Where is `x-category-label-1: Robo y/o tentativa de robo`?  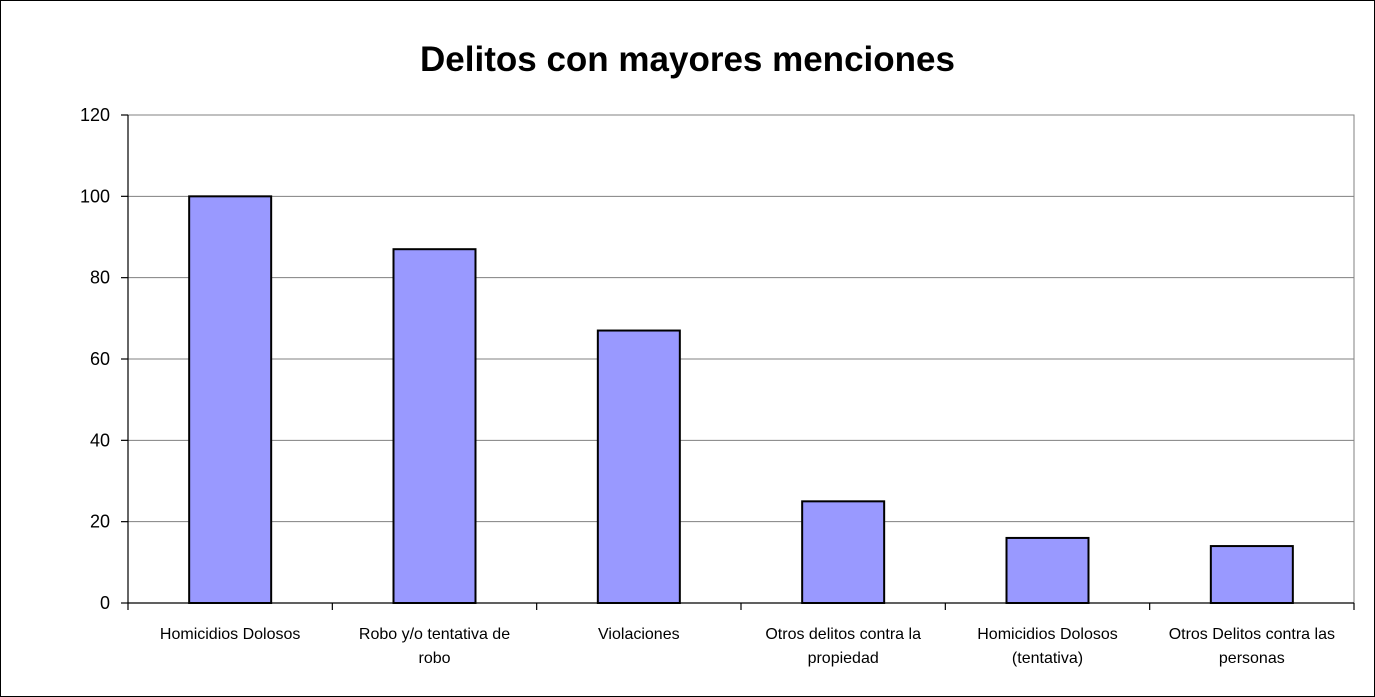 x-category-label-1: Robo y/o tentativa de robo is located at coordinates (434, 646).